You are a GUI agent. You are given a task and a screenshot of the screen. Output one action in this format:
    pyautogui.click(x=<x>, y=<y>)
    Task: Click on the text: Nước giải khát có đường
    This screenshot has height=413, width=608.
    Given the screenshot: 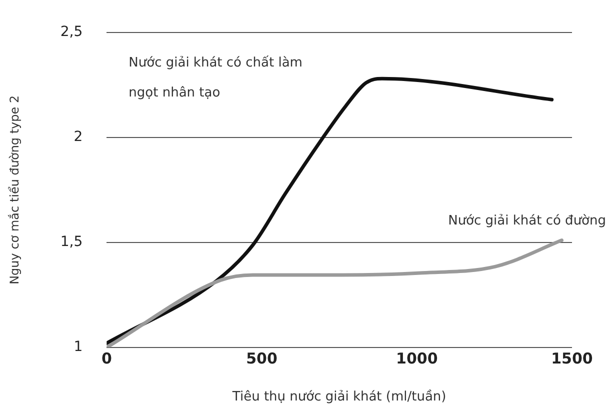 What is the action you would take?
    pyautogui.click(x=527, y=220)
    